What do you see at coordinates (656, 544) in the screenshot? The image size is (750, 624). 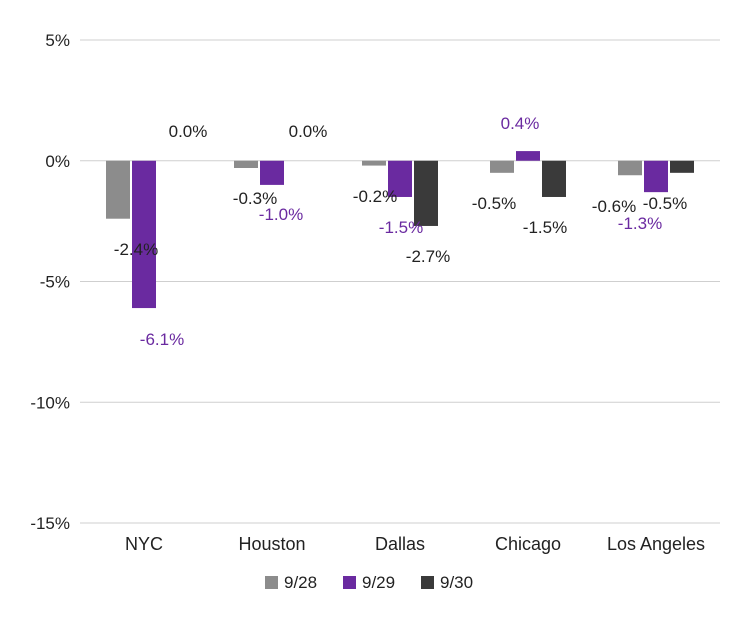 I see `x-category-label: Los Angeles` at bounding box center [656, 544].